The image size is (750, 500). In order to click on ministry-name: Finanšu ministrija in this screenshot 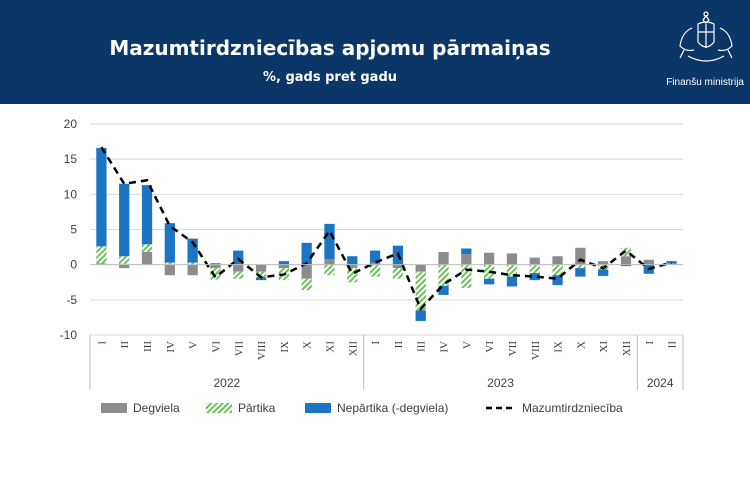, I will do `click(705, 82)`.